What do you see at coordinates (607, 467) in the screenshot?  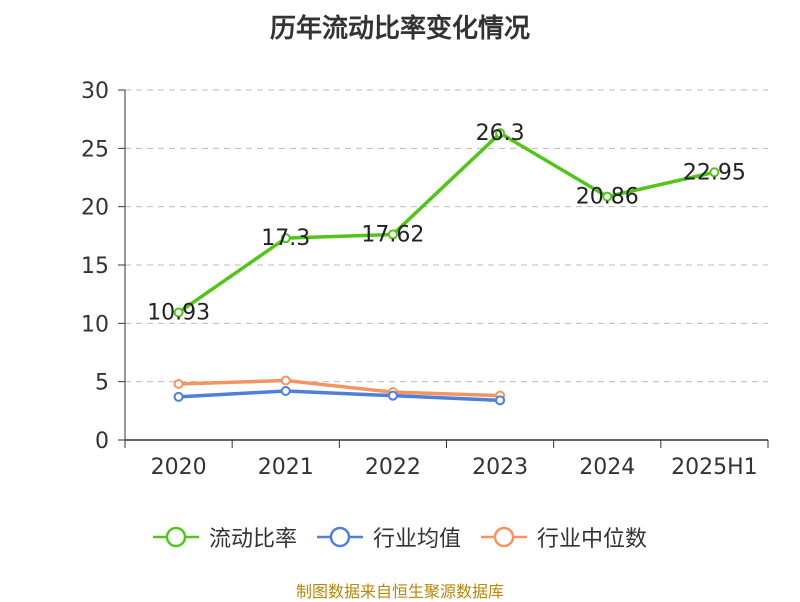 I see `x-tick-label: 2024` at bounding box center [607, 467].